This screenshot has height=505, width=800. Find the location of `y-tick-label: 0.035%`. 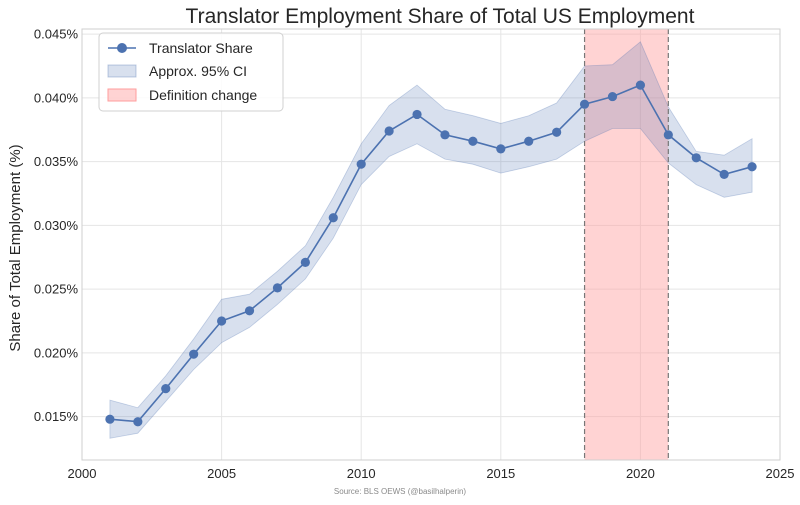

y-tick-label: 0.035% is located at coordinates (56, 161).